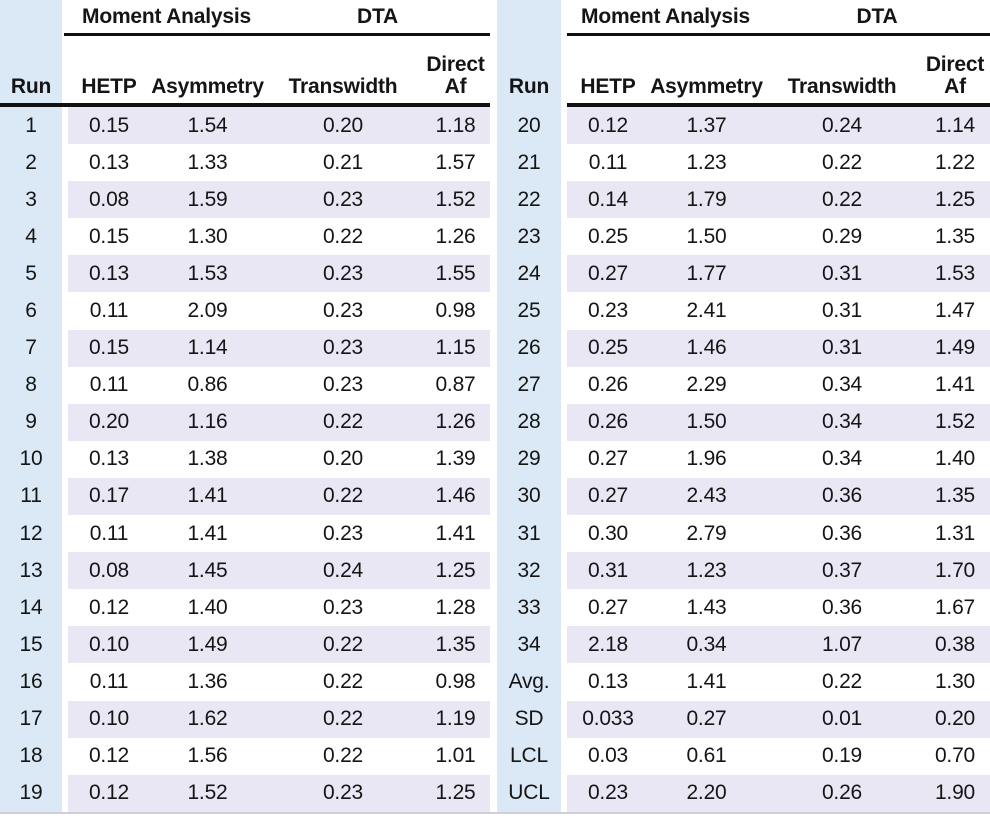 This screenshot has width=990, height=820. Describe the element at coordinates (207, 719) in the screenshot. I see `asymmetry-cell: 1.62` at that location.